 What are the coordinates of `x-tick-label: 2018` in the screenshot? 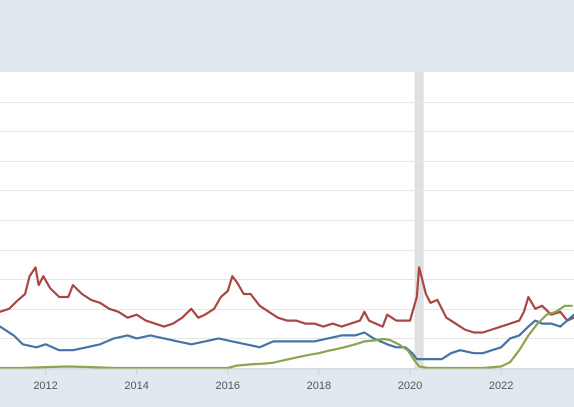 It's located at (319, 386).